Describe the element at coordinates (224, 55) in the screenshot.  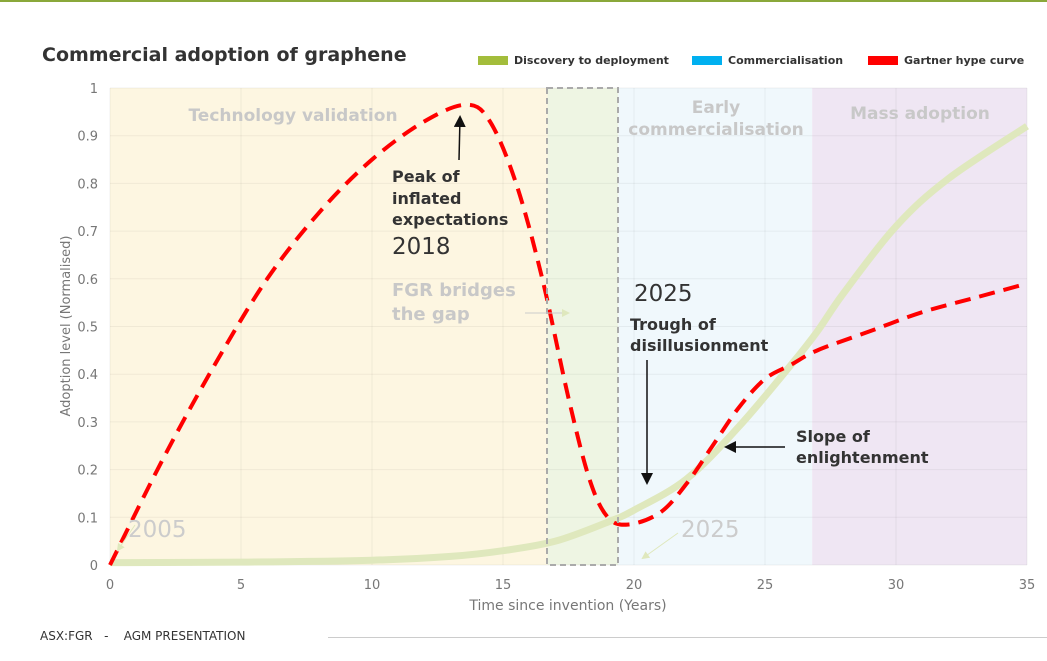
I see `chart-title: Commercial adoption of graphene` at that location.